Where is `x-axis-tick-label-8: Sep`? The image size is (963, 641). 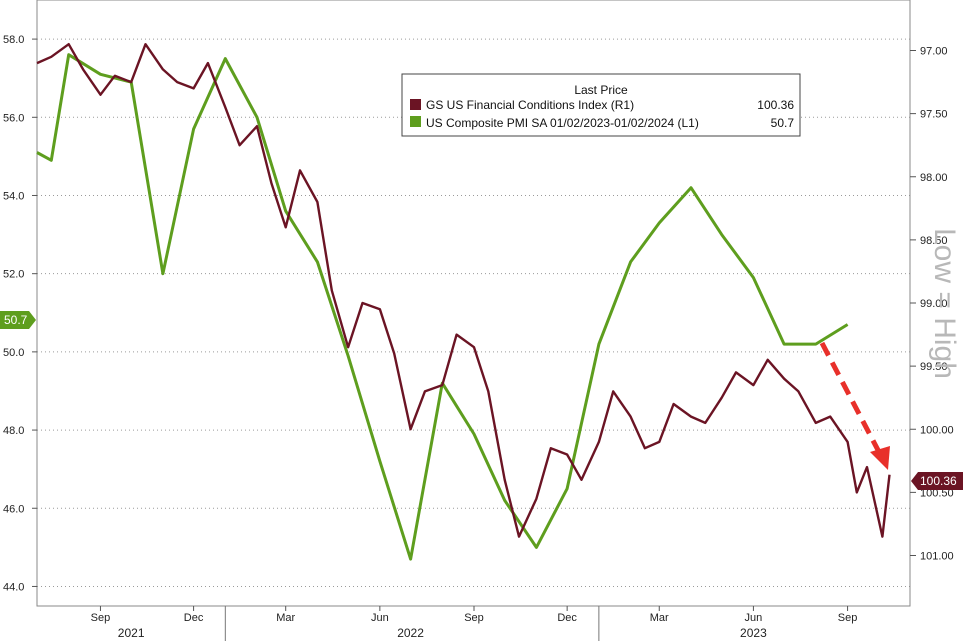 x-axis-tick-label-8: Sep is located at coordinates (848, 618).